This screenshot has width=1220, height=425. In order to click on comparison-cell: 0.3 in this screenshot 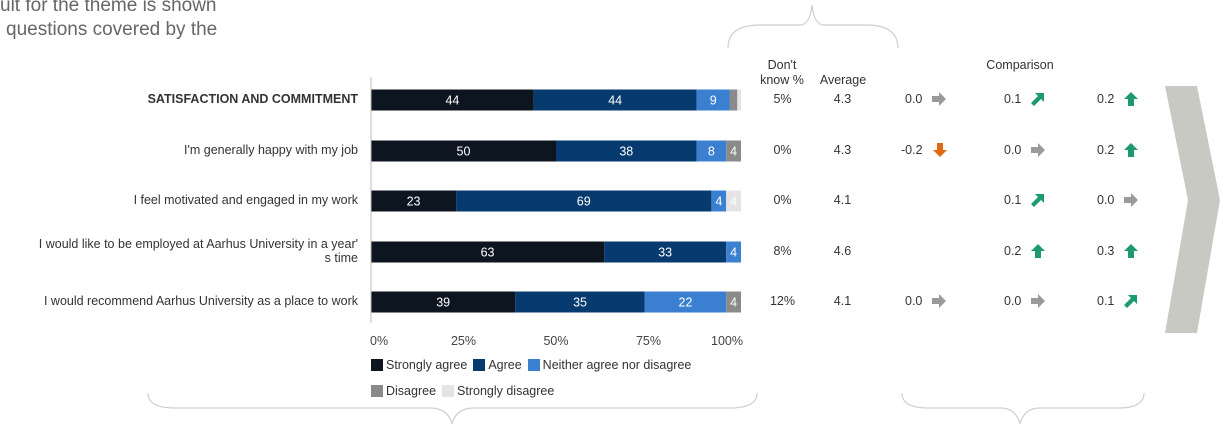, I will do `click(1118, 251)`.